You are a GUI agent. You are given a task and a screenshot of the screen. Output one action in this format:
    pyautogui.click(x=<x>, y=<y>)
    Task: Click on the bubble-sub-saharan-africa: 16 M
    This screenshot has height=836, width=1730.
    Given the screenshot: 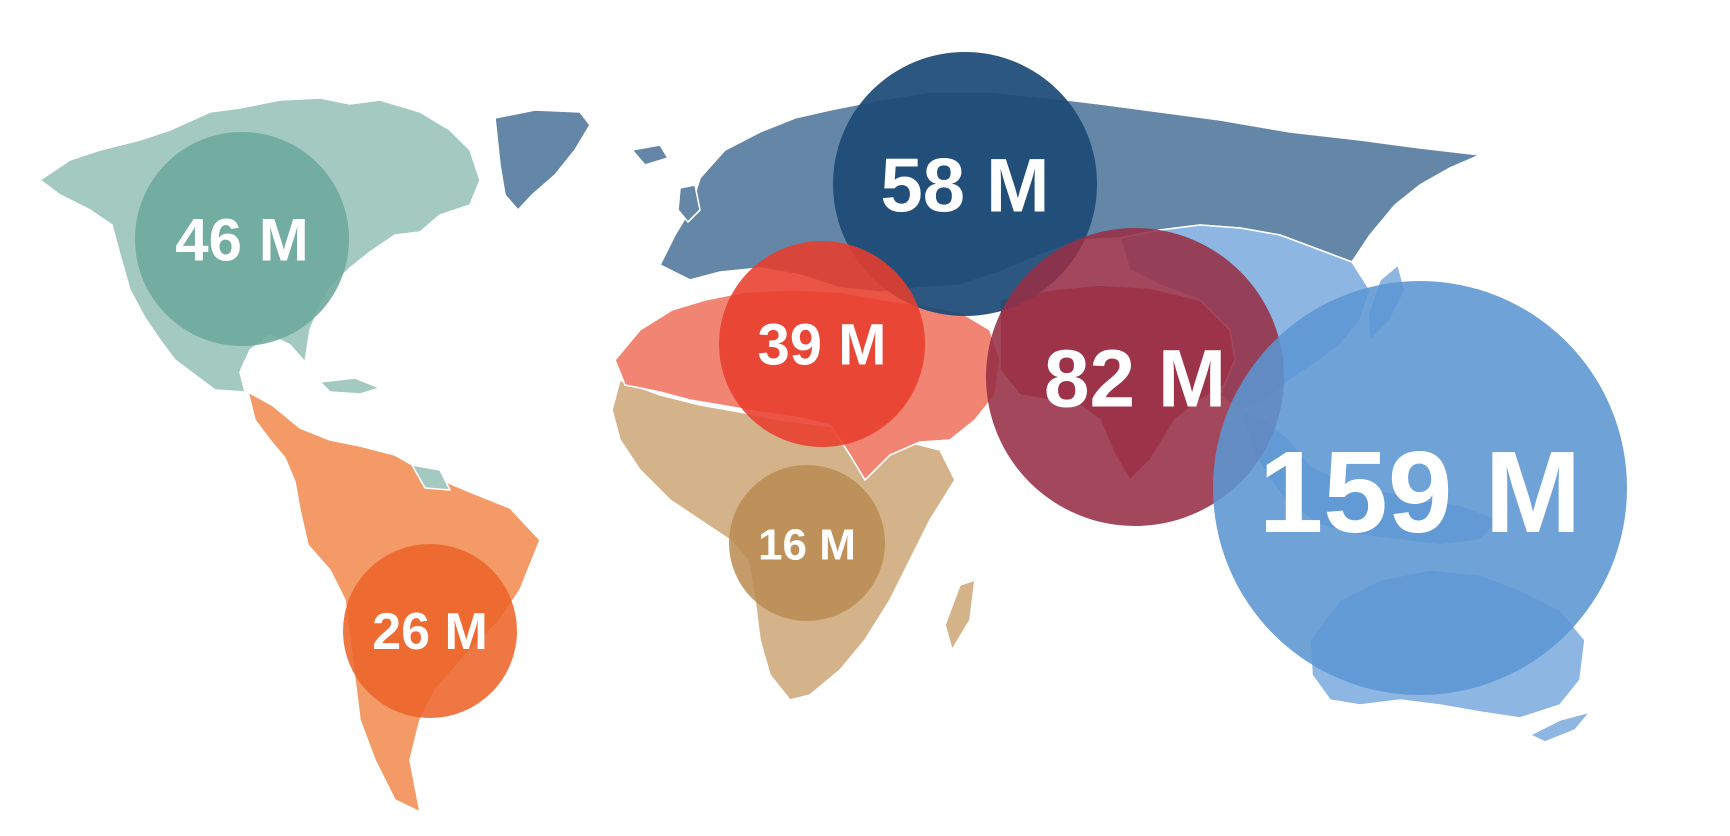 What is the action you would take?
    pyautogui.click(x=807, y=543)
    